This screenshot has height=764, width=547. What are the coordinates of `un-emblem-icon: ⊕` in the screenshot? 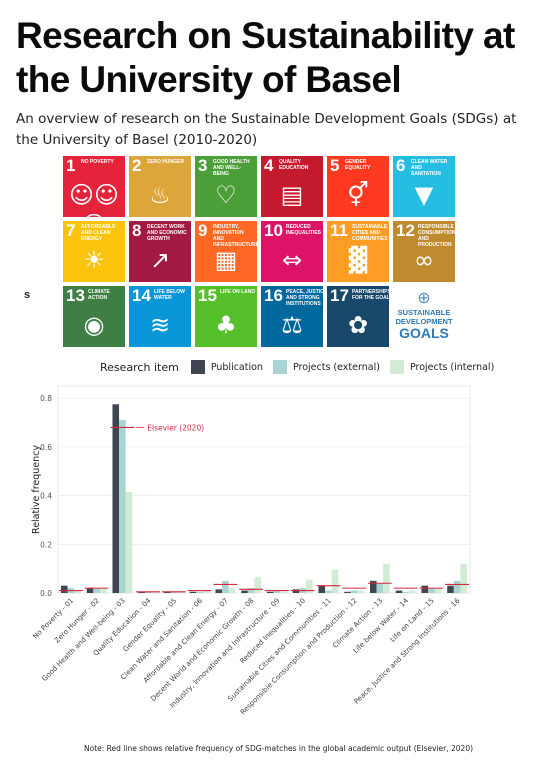 It's located at (424, 297).